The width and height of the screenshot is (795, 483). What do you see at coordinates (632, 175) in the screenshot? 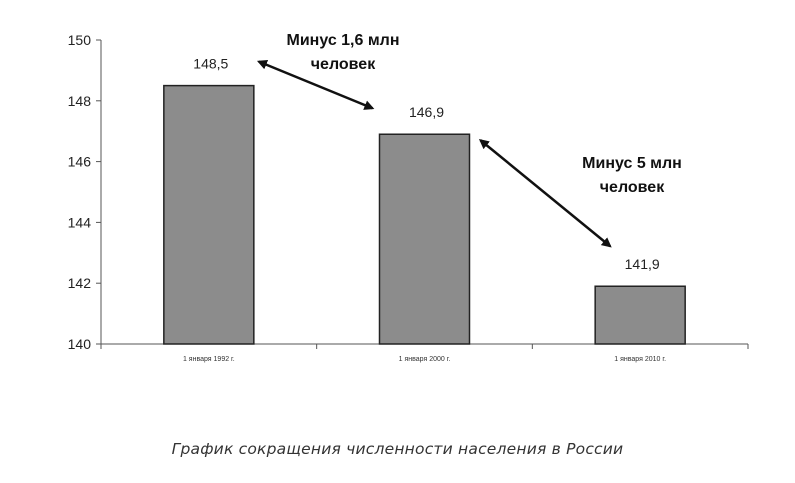
I see `annotation-text: Минус 5 млн человек` at bounding box center [632, 175].